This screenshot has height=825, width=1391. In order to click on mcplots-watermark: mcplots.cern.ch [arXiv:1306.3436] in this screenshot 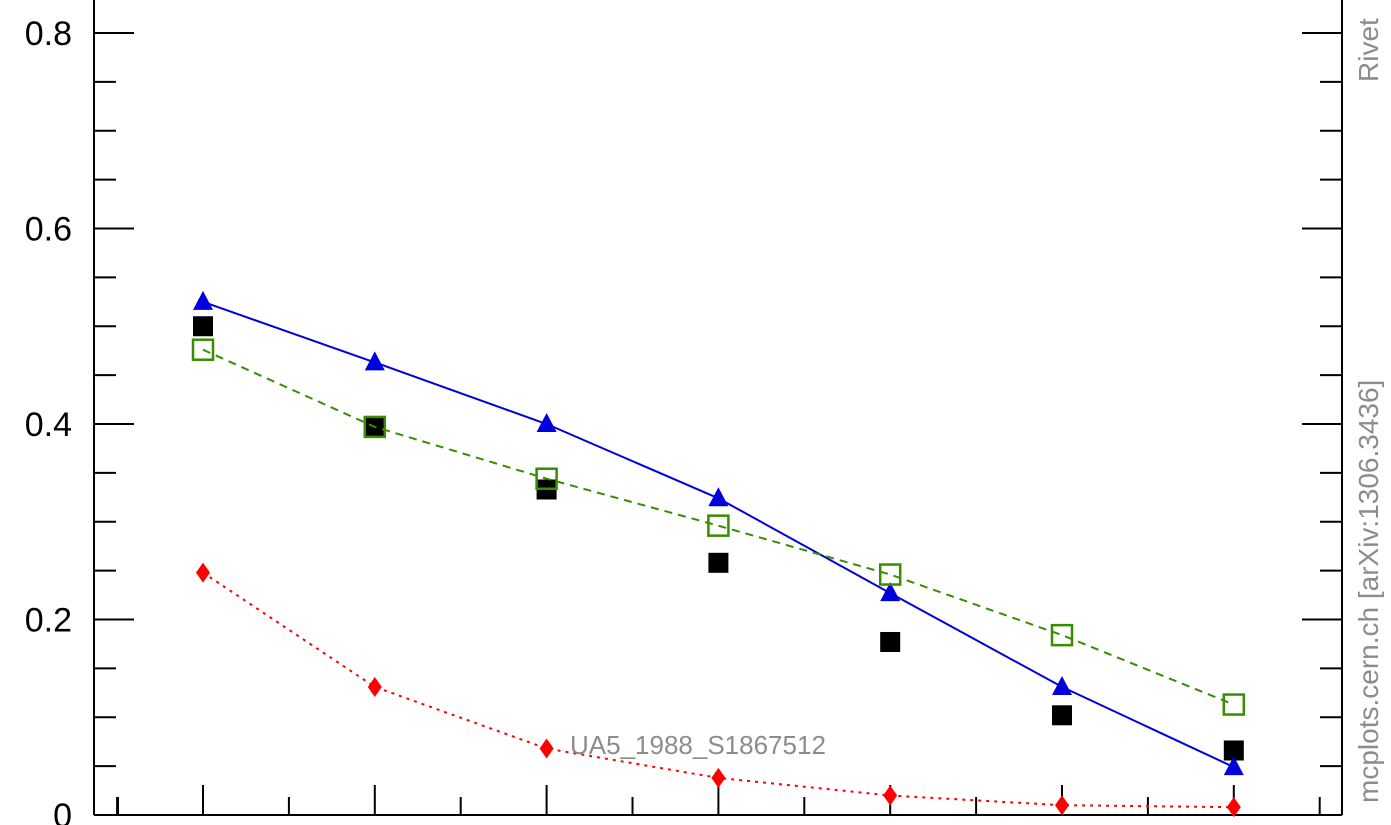, I will do `click(1368, 591)`.